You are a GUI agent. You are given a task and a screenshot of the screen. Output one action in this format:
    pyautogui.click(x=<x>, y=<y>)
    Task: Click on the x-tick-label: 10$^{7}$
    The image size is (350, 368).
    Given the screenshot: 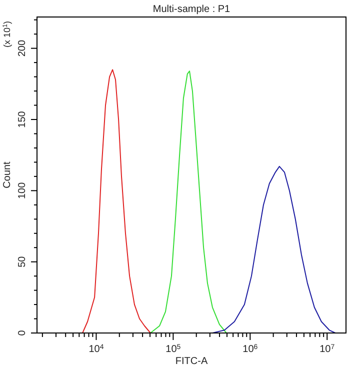 What is the action you would take?
    pyautogui.click(x=327, y=350)
    